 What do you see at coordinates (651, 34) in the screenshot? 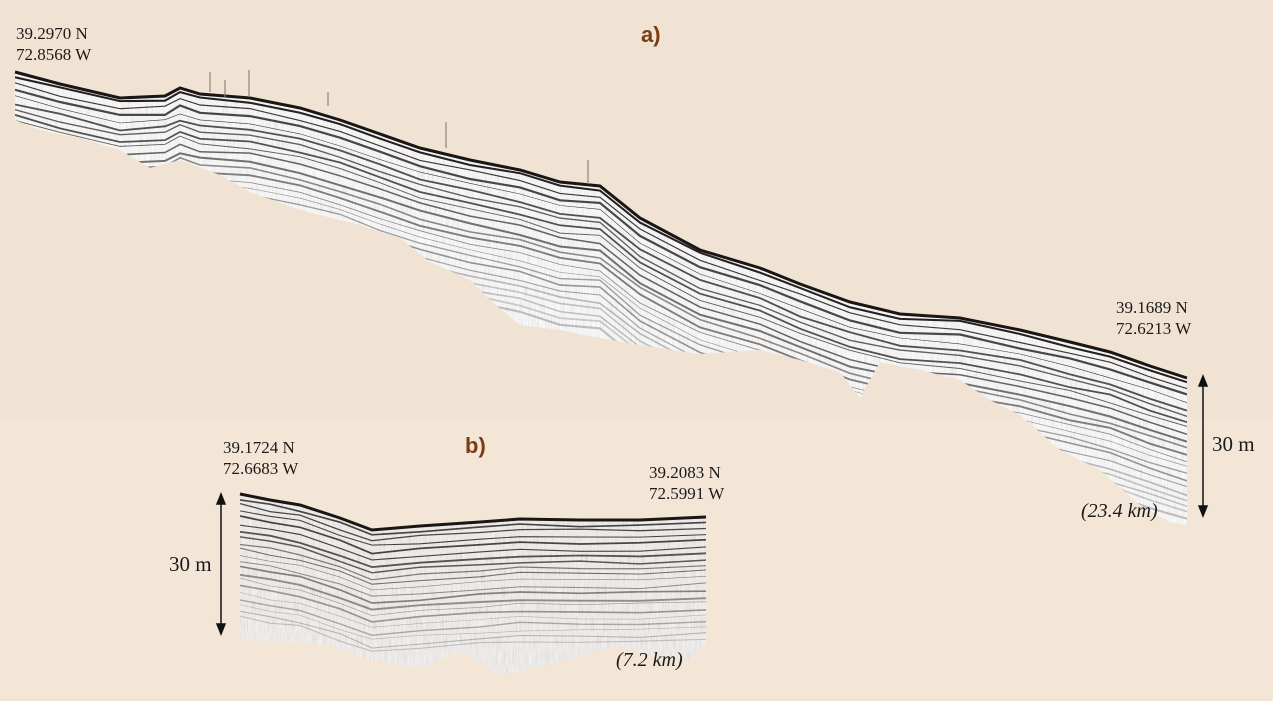
I see `panel-a-label: a)` at bounding box center [651, 34].